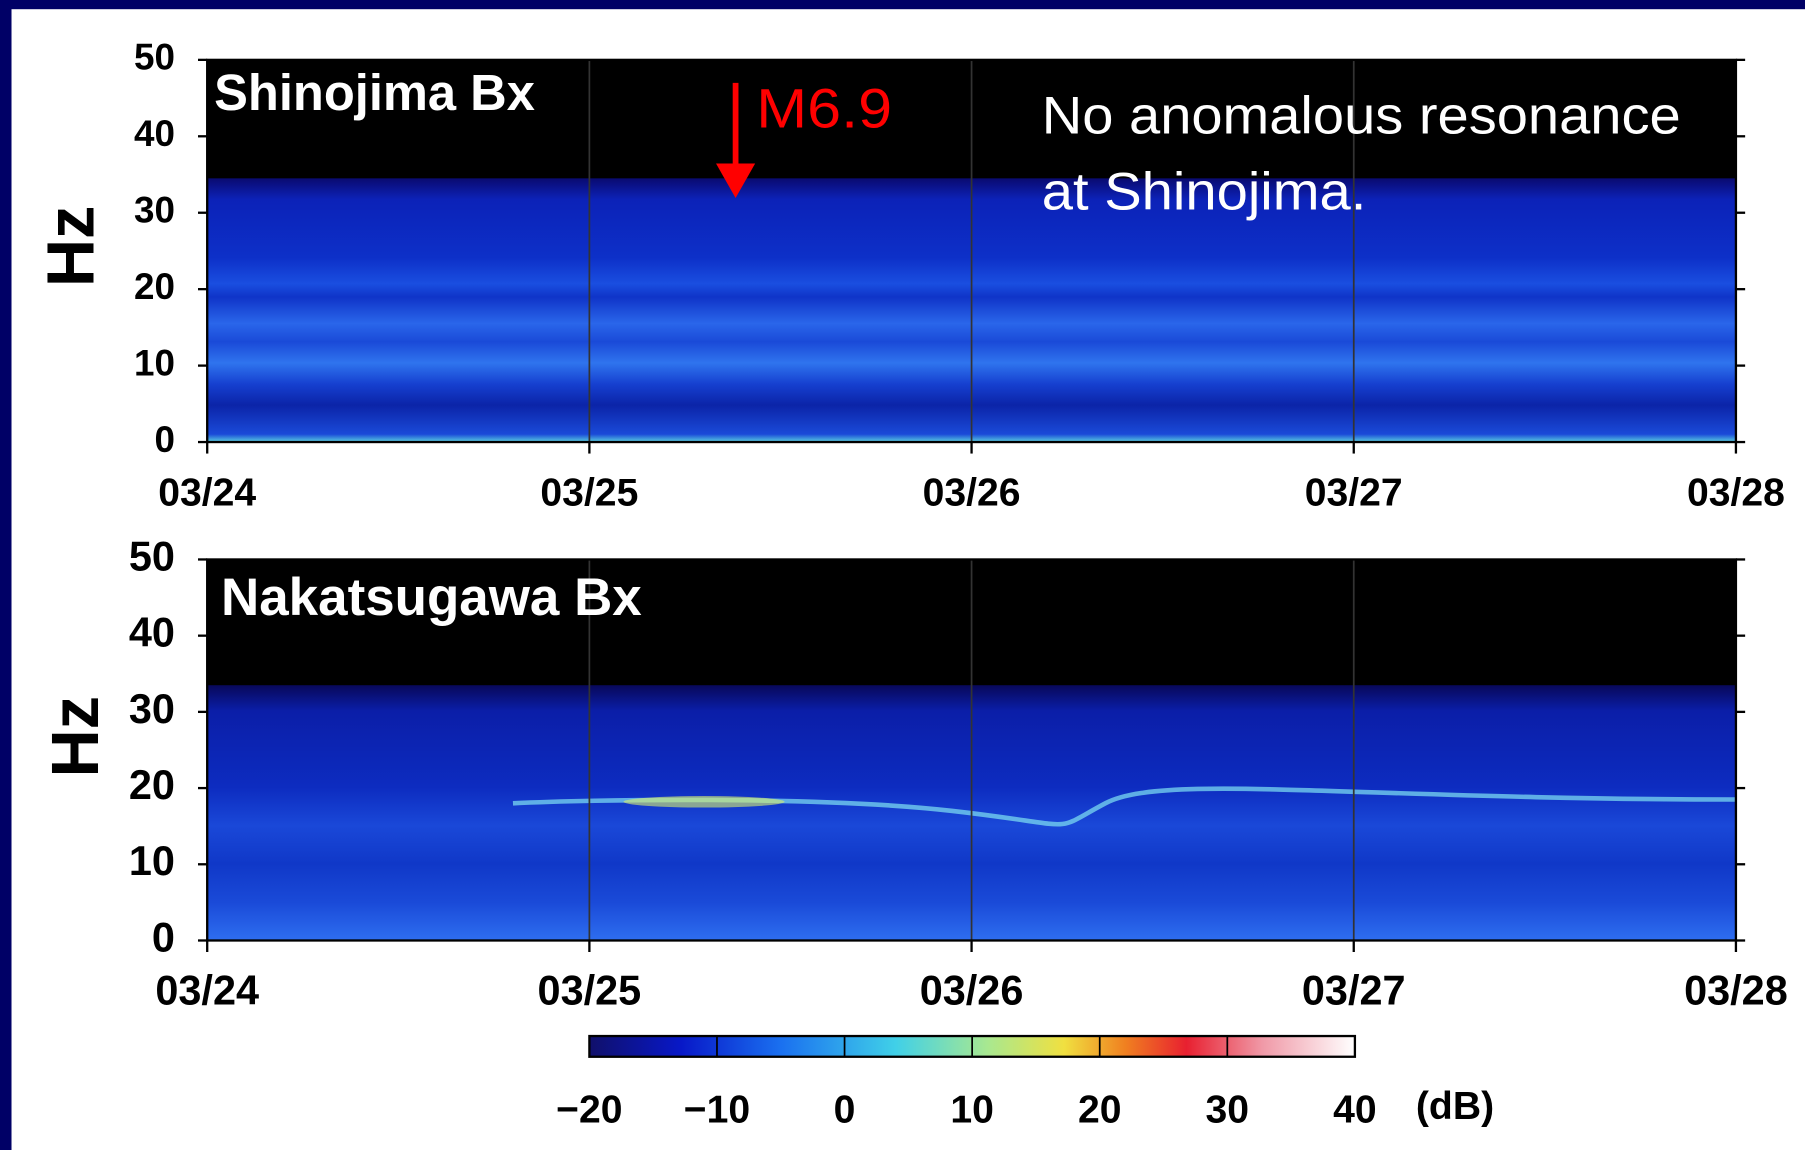  I want to click on panel-title: Shinojima Bx, so click(374, 92).